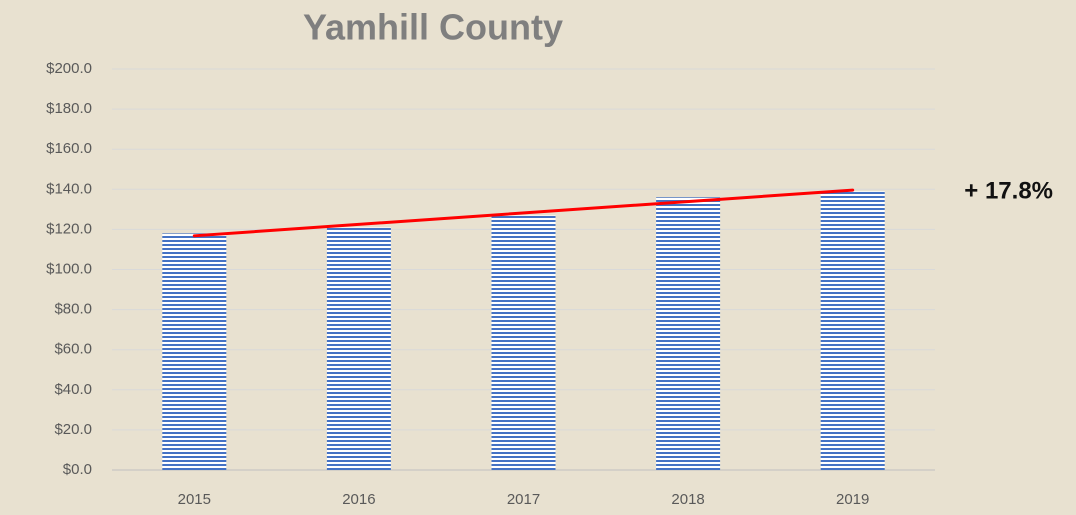 This screenshot has width=1076, height=515. I want to click on y-tick-label: $20.0, so click(73, 429).